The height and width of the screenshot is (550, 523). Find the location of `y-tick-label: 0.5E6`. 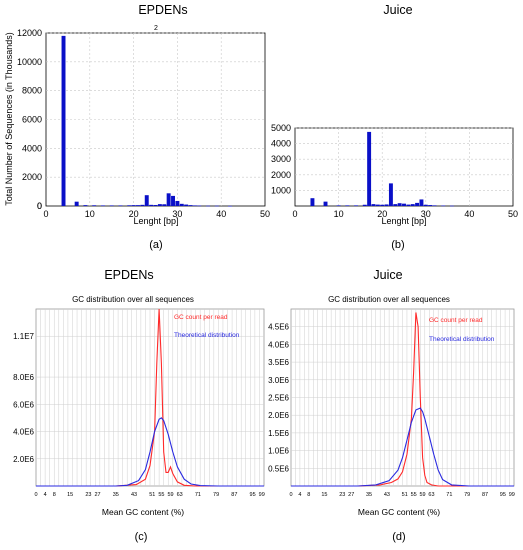

y-tick-label: 0.5E6 is located at coordinates (278, 468).